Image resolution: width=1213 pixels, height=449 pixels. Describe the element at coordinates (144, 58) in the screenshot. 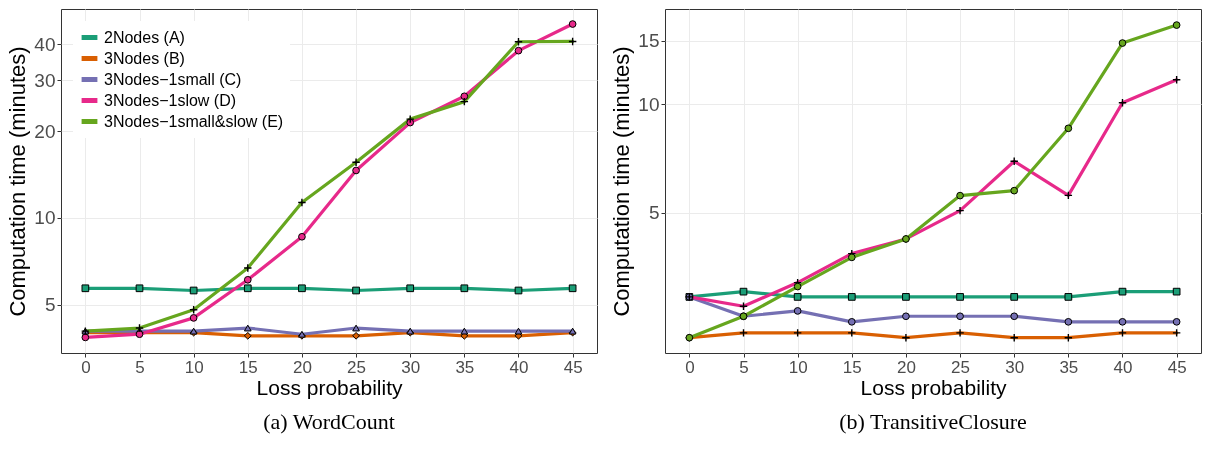

I see `legend-label: 3Nodes (B)` at that location.